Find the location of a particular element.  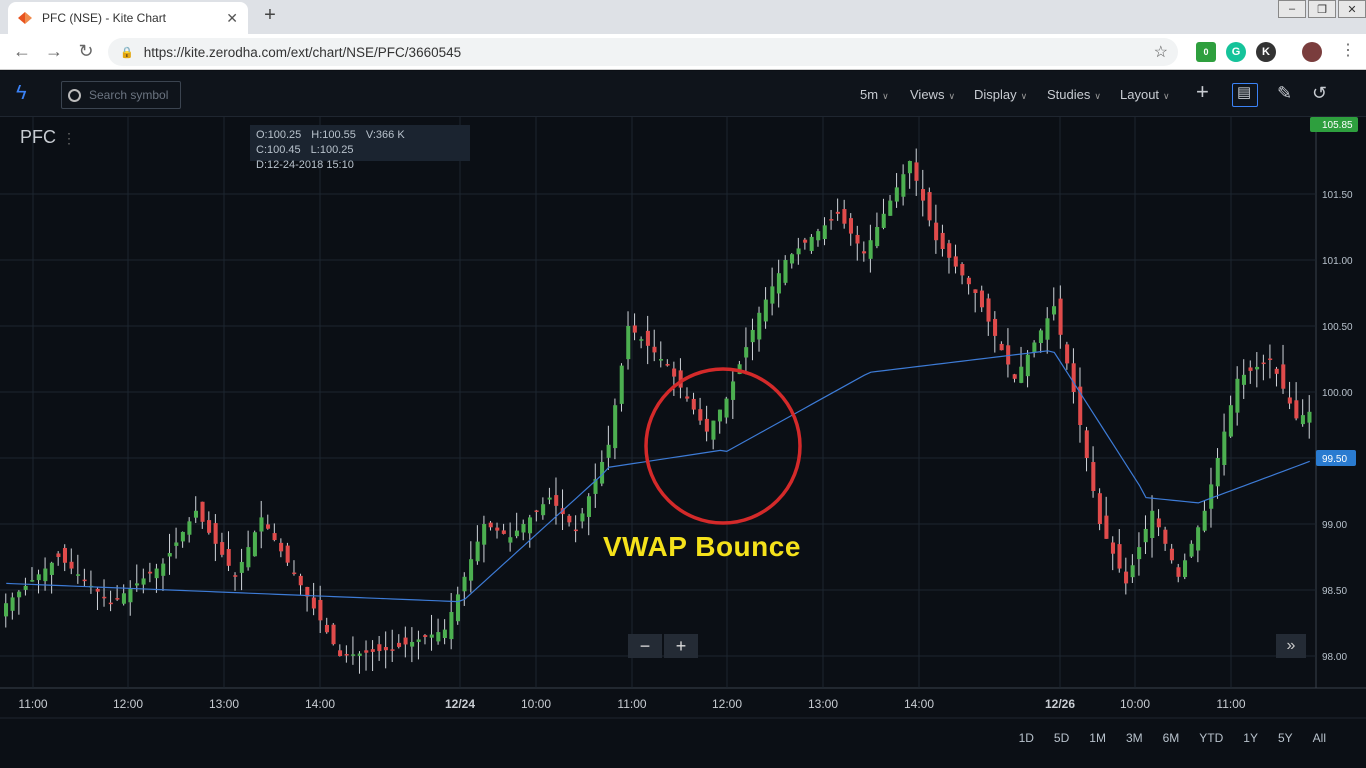

chevron-down-icon: ∨ is located at coordinates (1166, 96).